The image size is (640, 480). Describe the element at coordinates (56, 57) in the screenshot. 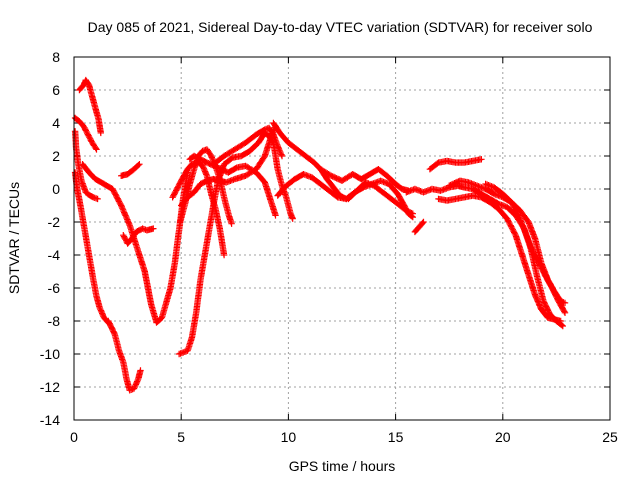

I see `y-tick-label: 8` at that location.